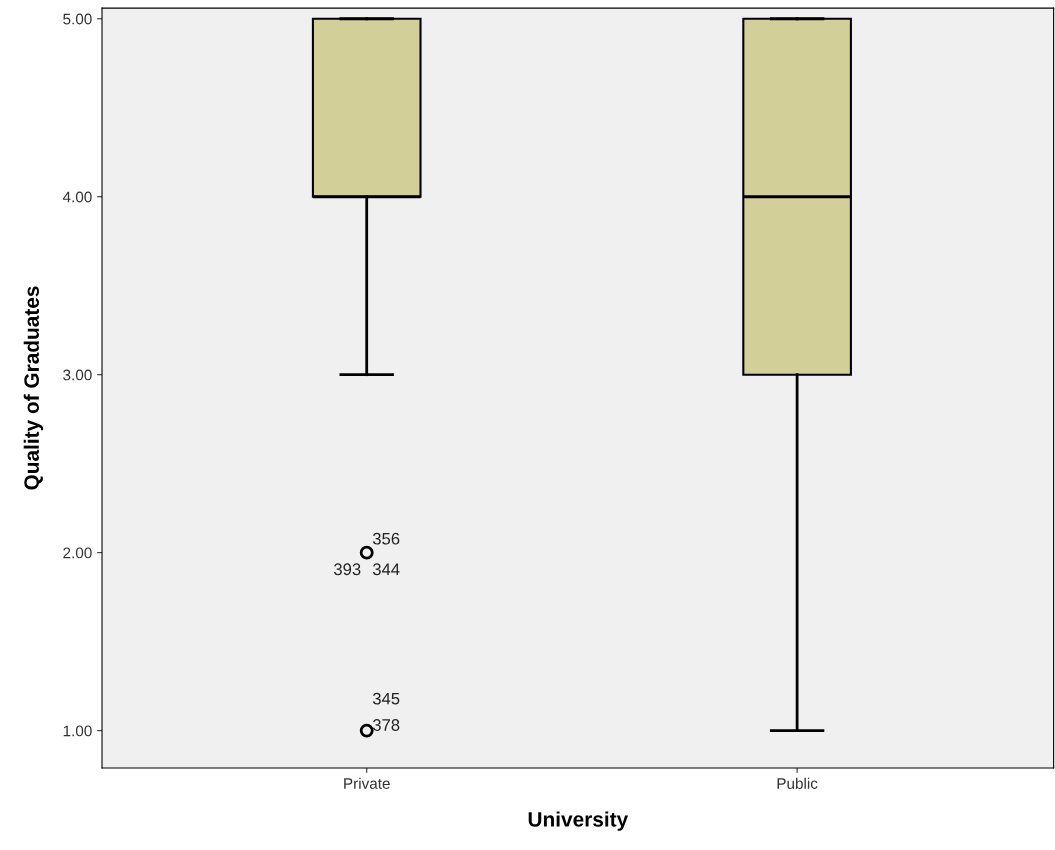 The width and height of the screenshot is (1055, 850). I want to click on annotation: 356, so click(386, 538).